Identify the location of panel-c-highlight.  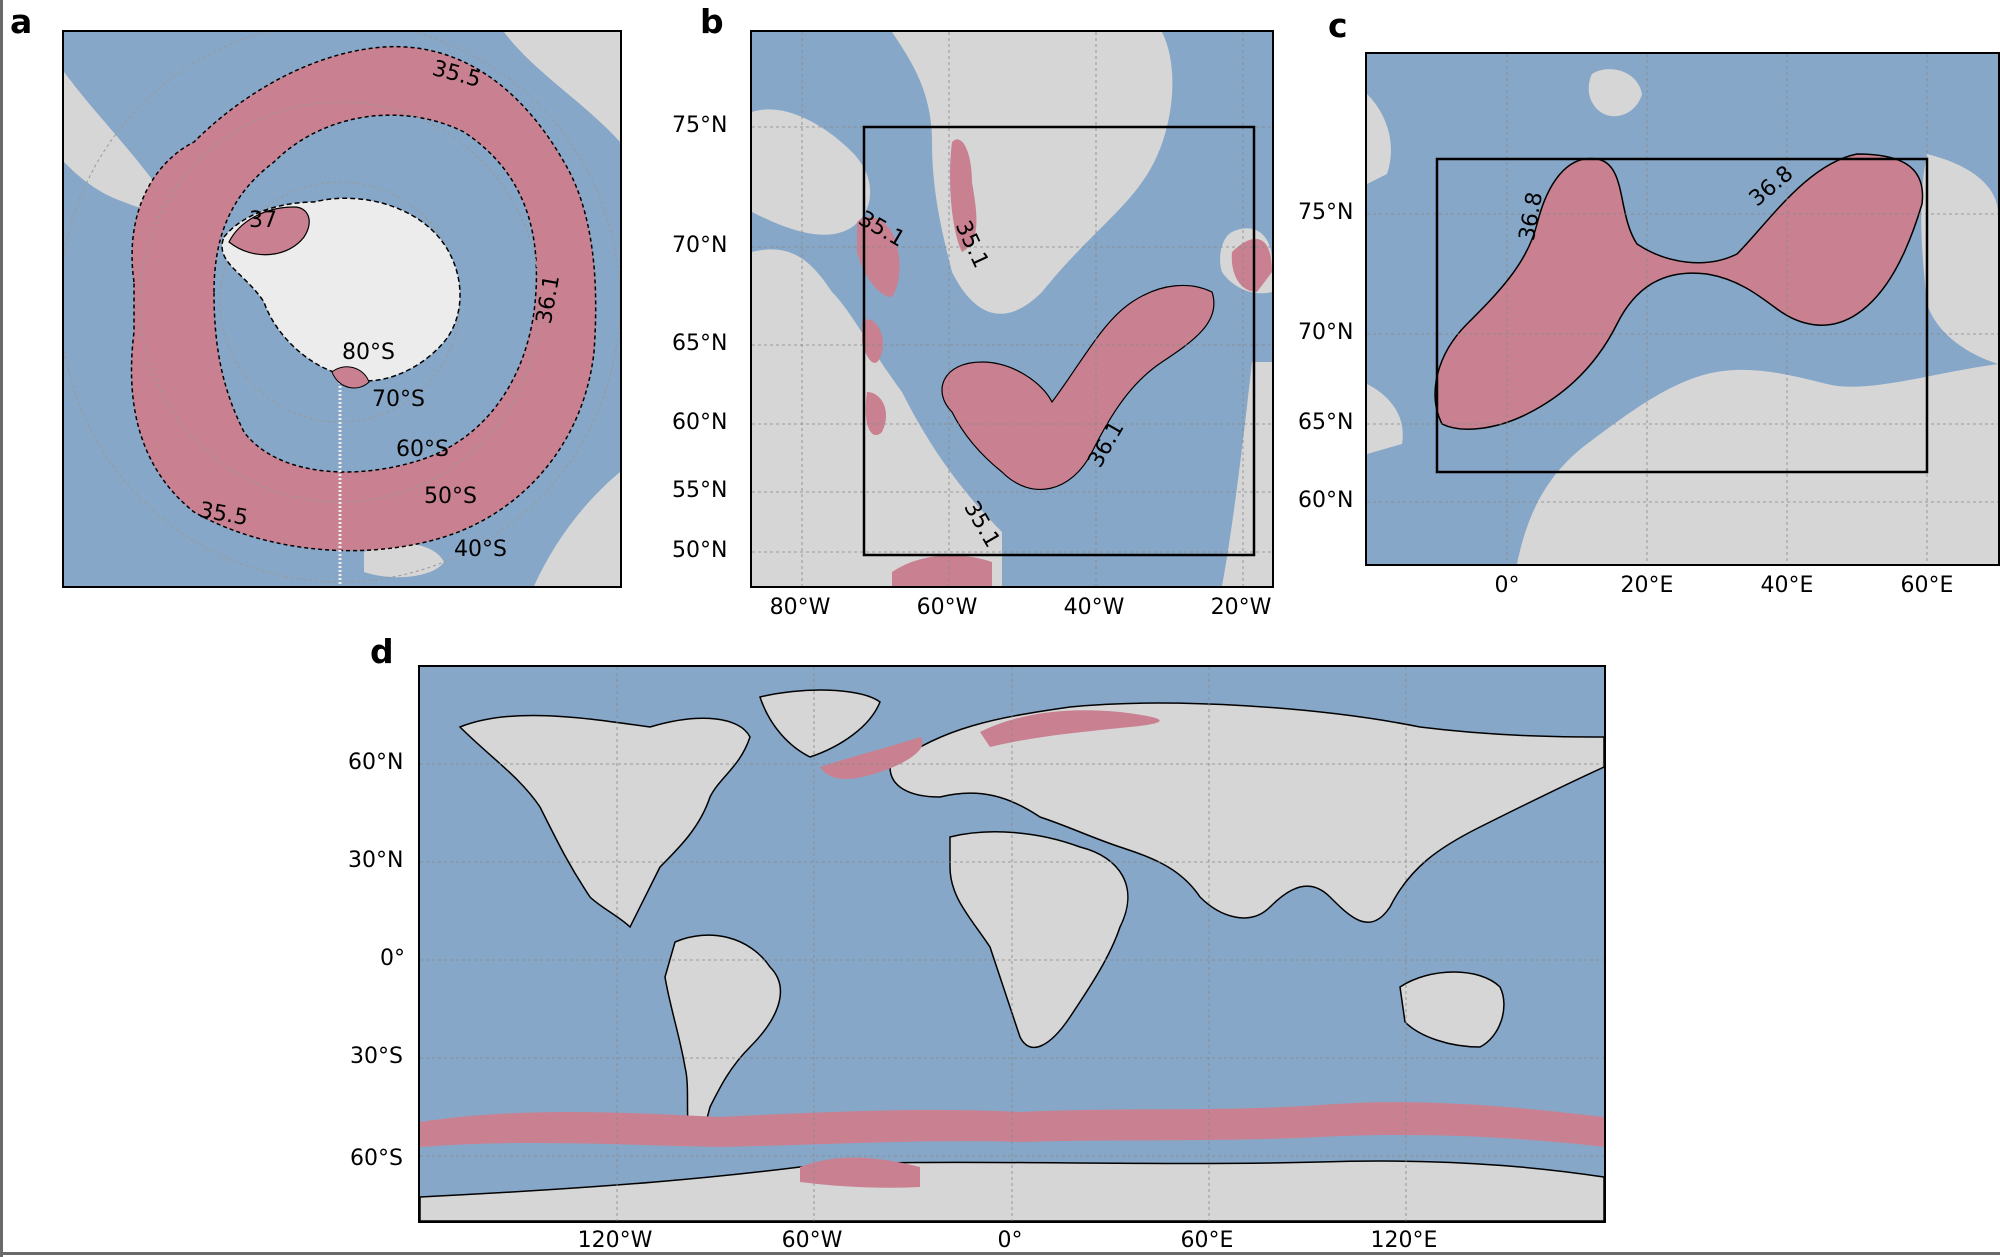
(1679, 291).